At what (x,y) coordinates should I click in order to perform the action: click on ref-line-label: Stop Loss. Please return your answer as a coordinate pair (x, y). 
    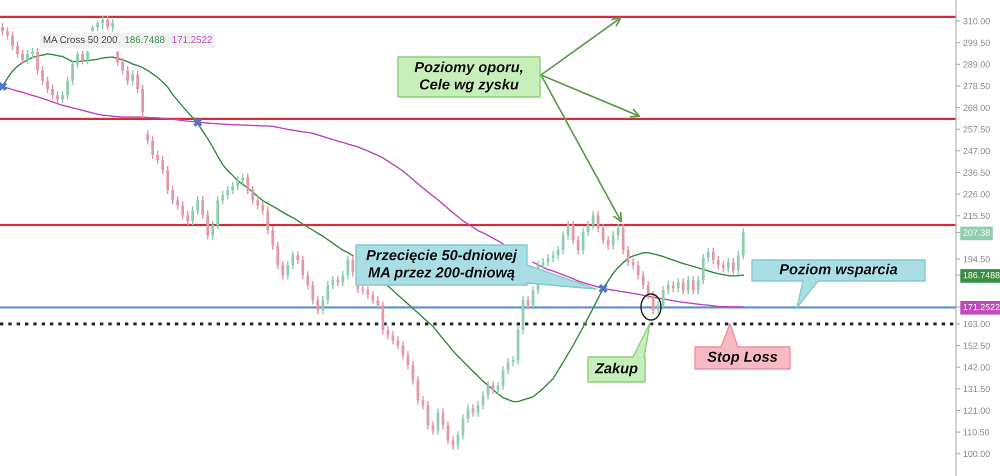
    Looking at the image, I should click on (742, 358).